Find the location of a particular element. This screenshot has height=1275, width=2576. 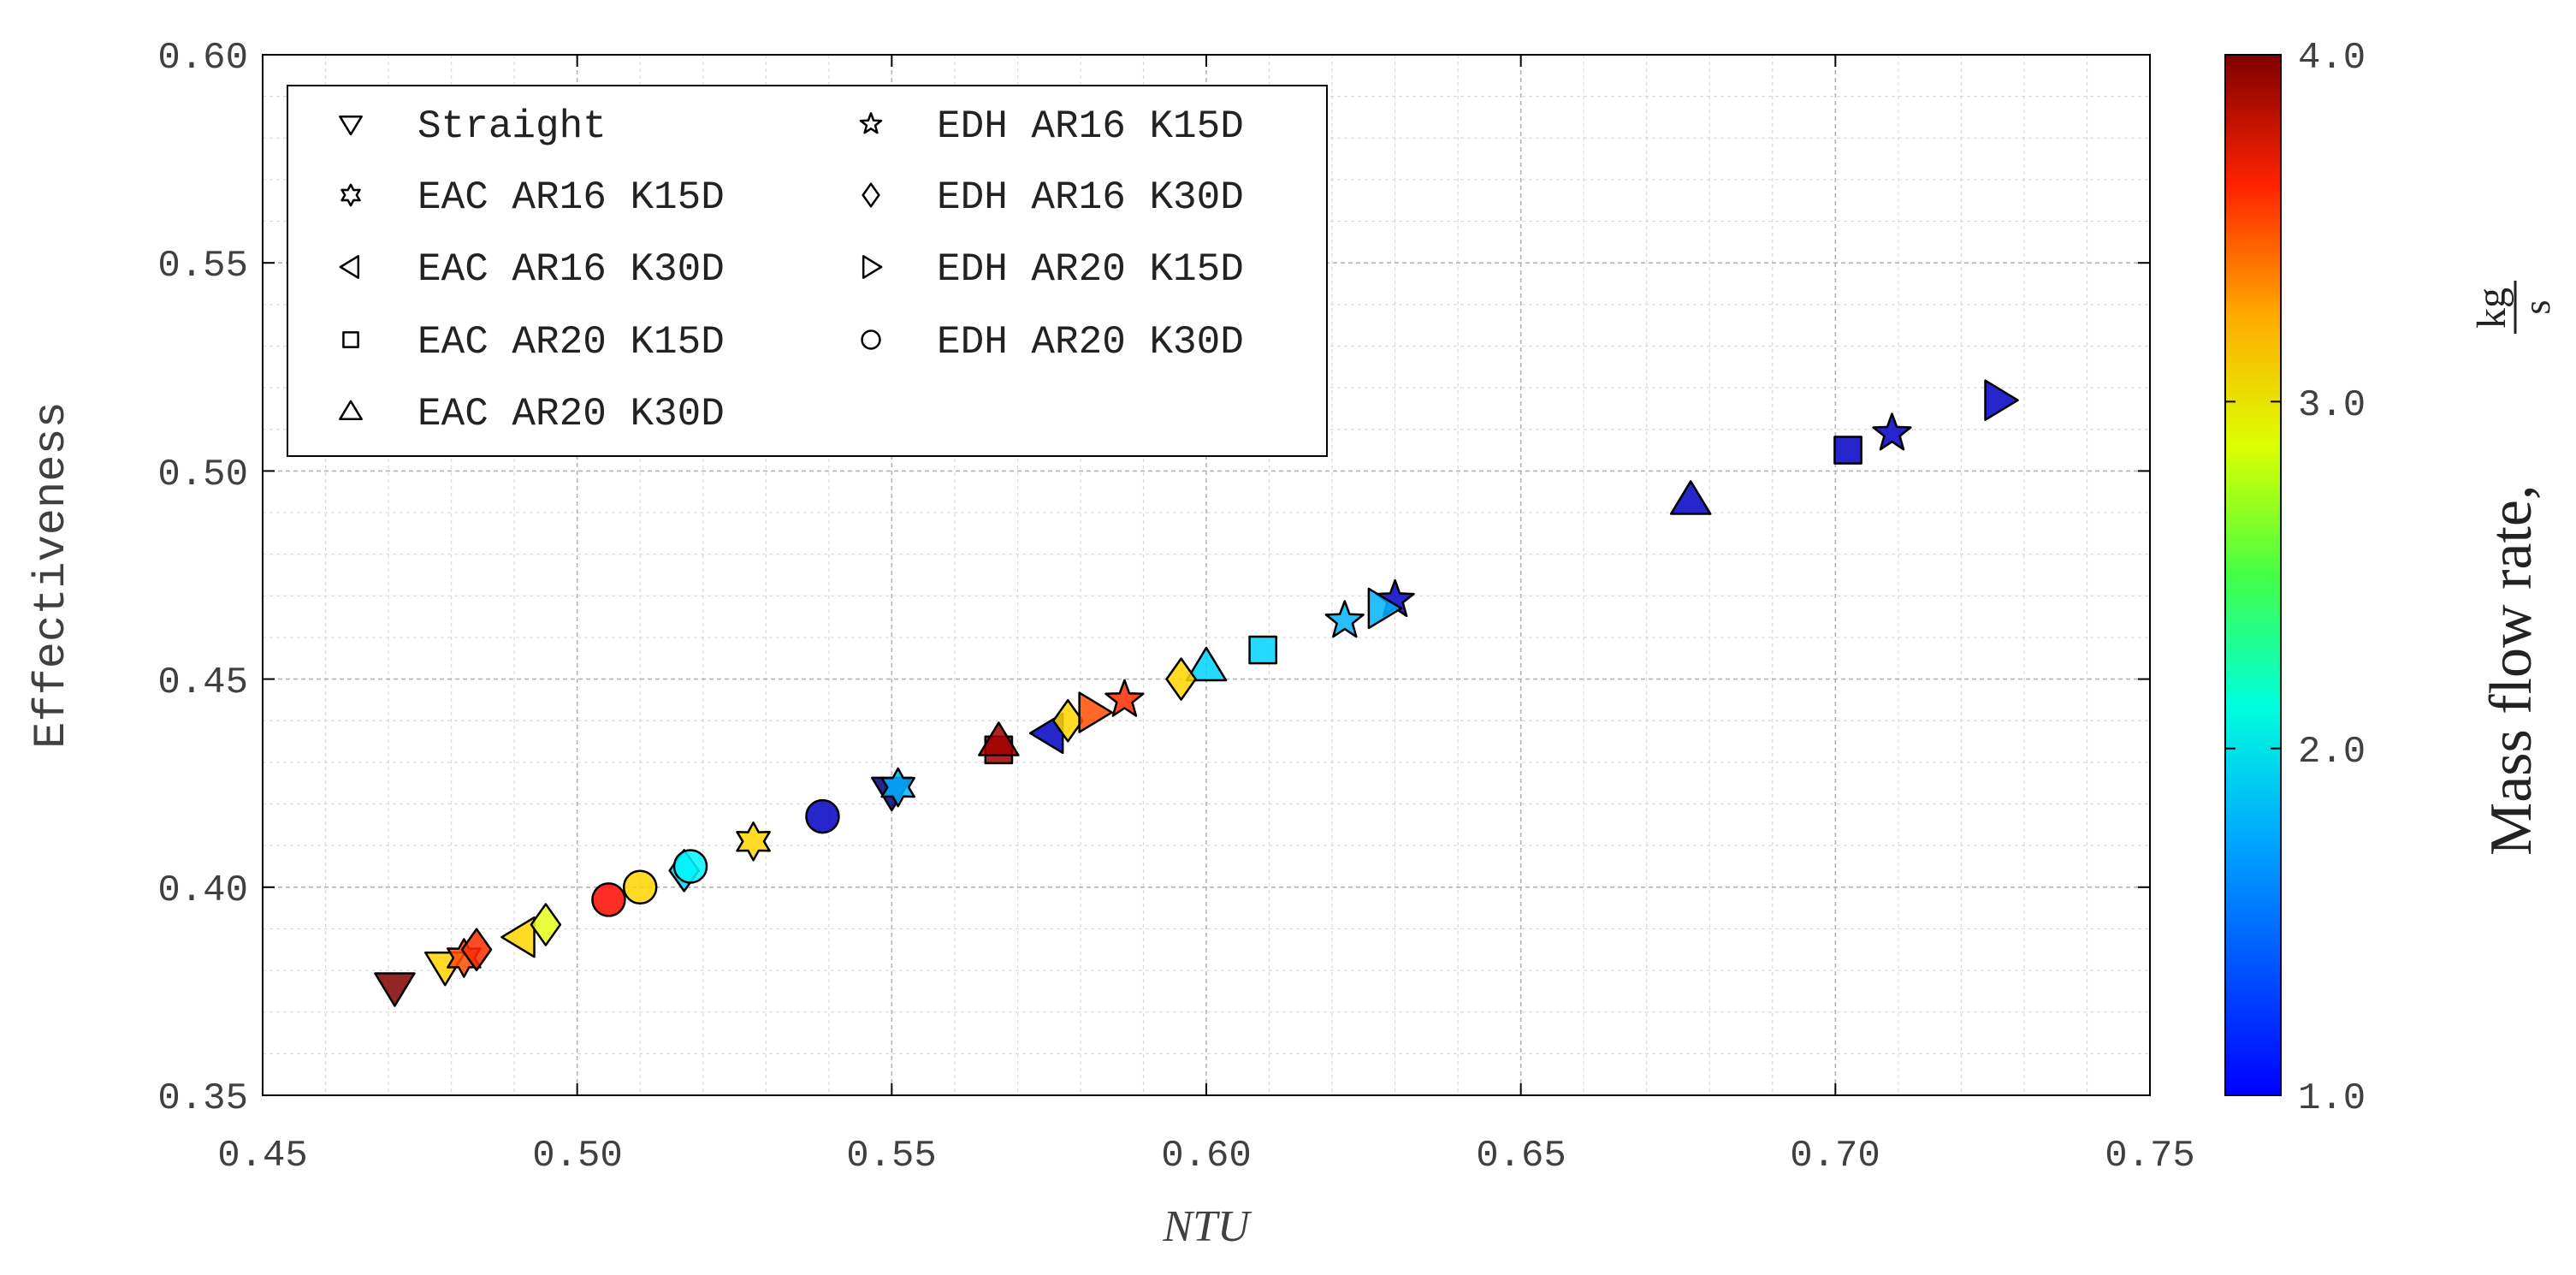

y-tick-label: 0.55 is located at coordinates (202, 266).